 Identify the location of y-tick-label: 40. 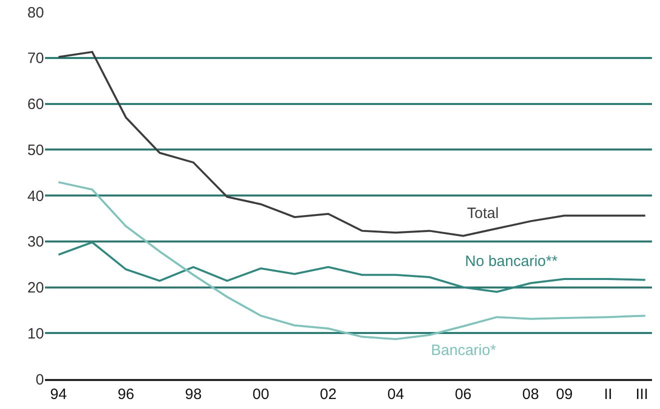
(35, 196).